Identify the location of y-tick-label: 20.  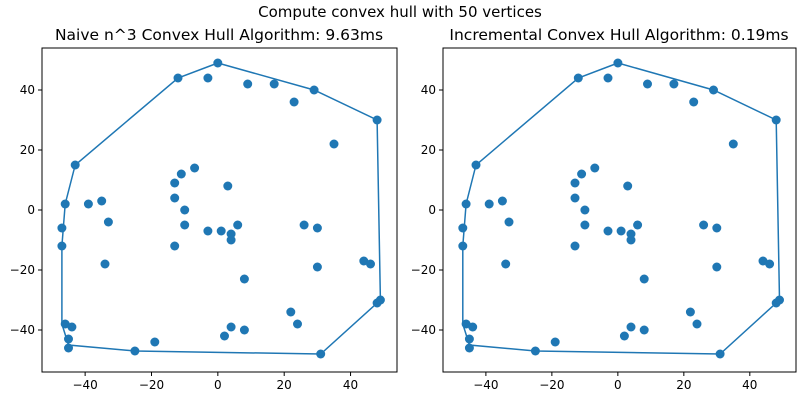
(428, 150).